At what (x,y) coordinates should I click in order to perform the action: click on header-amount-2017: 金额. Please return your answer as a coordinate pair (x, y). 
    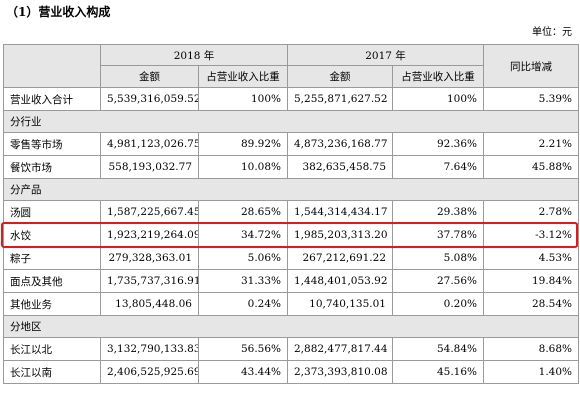
    Looking at the image, I should click on (340, 76).